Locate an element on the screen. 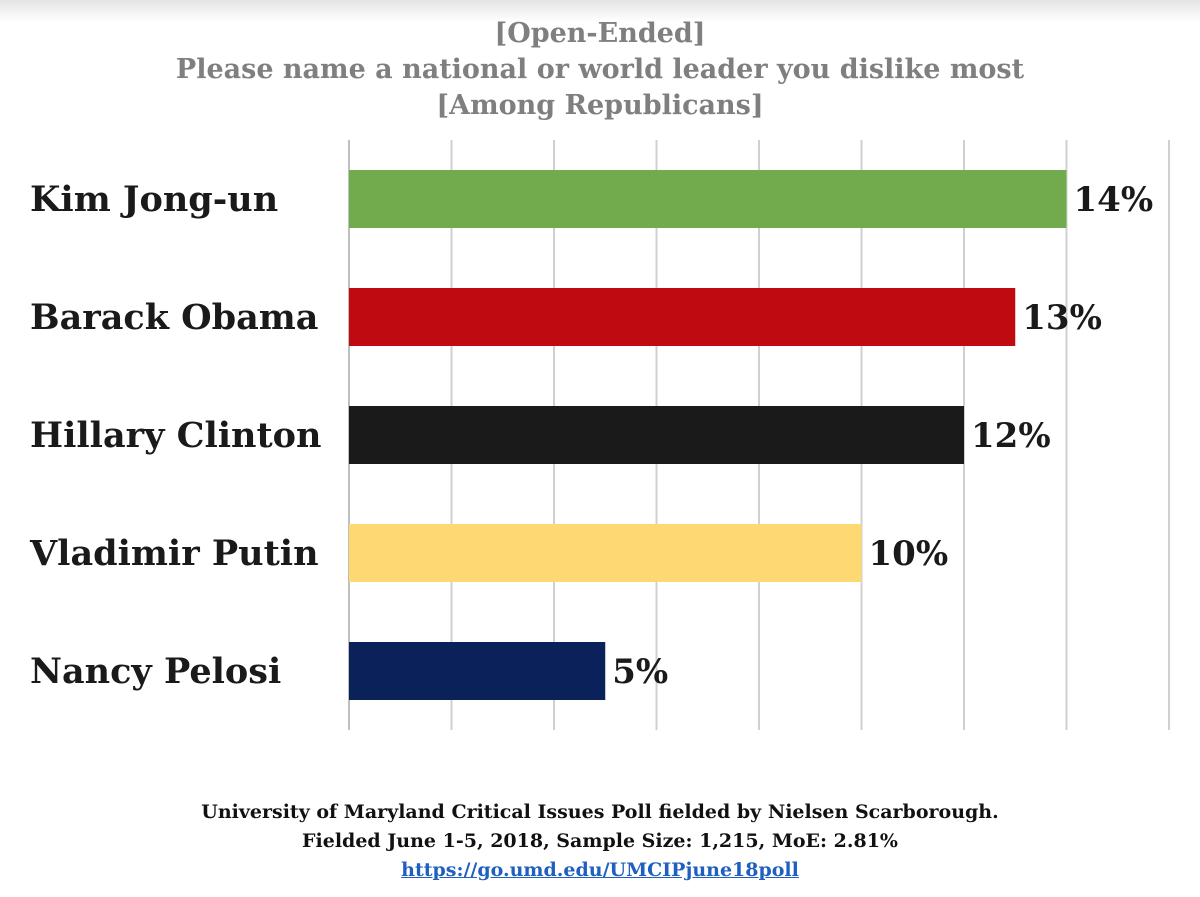 This screenshot has width=1200, height=897. data-label: 5% is located at coordinates (640, 672).